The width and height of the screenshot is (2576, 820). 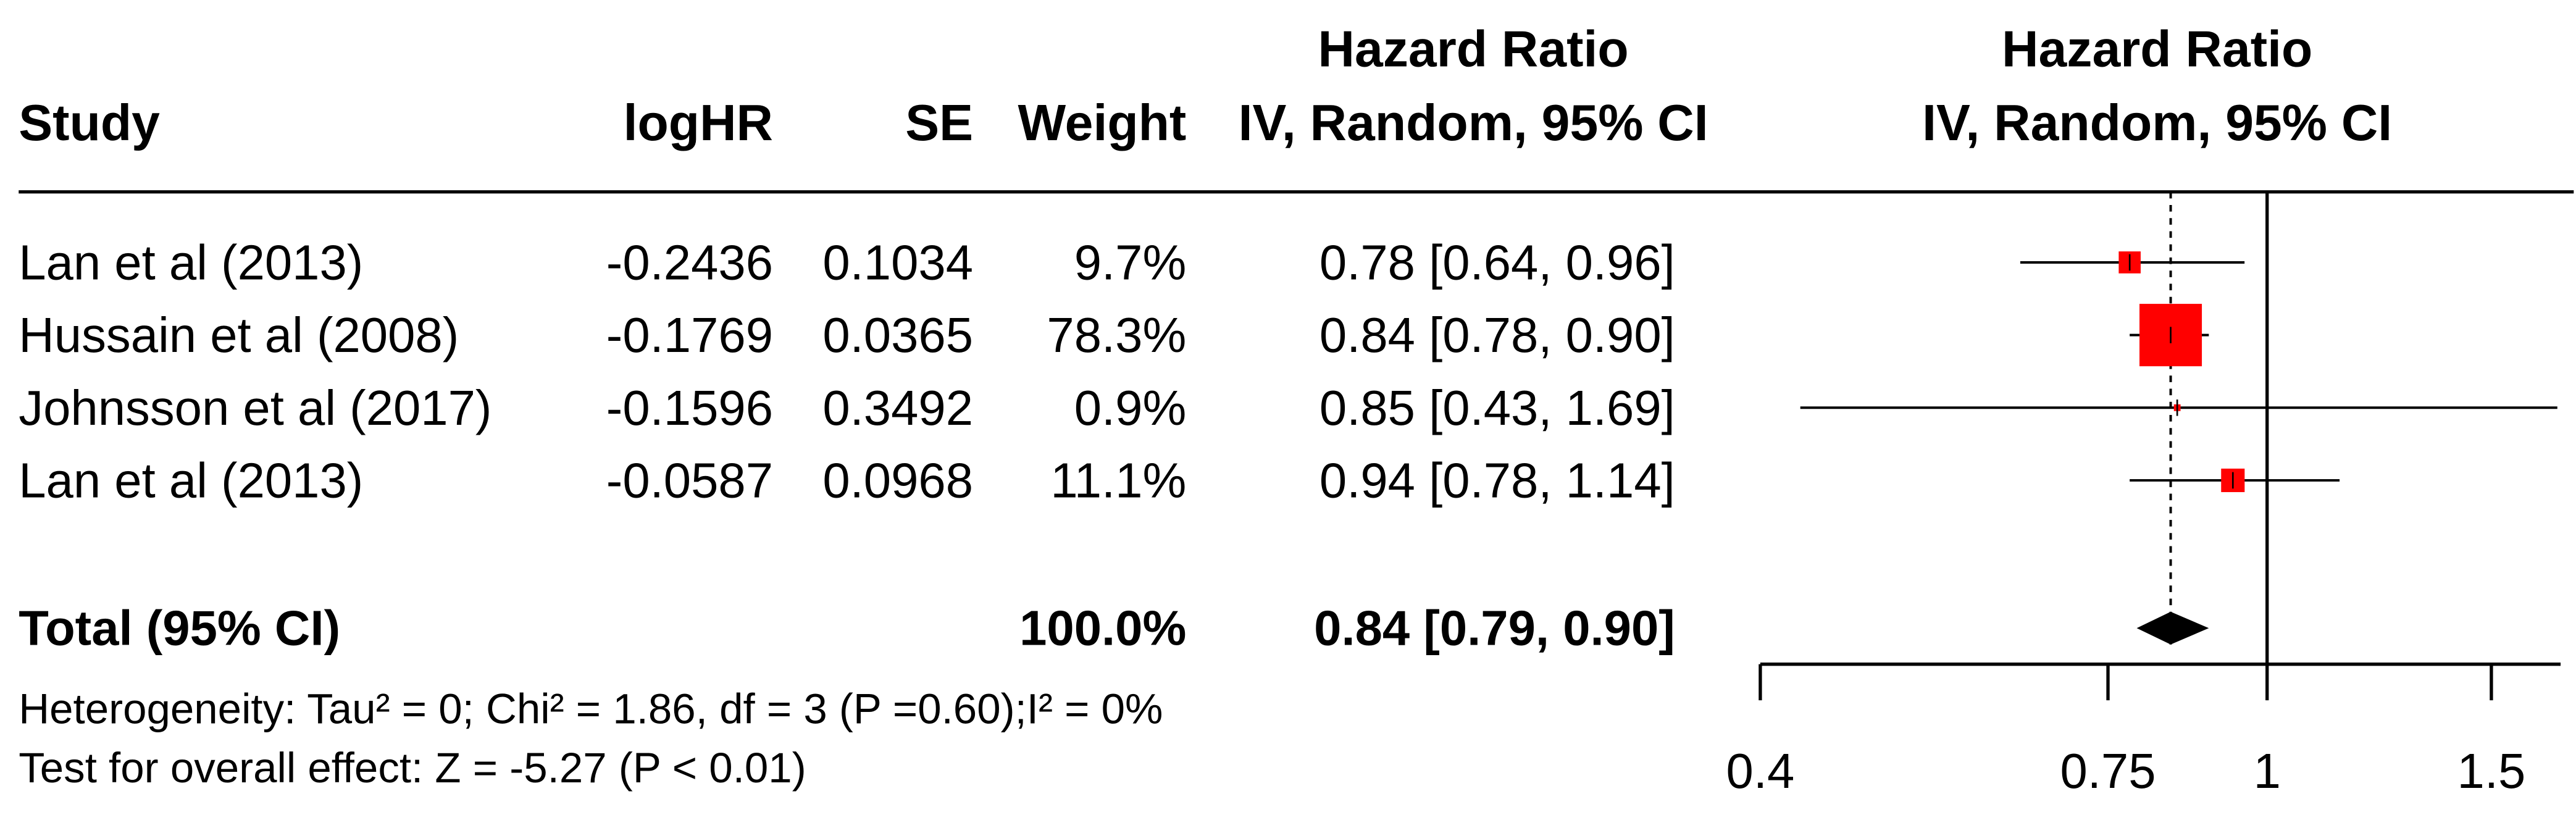 What do you see at coordinates (1473, 123) in the screenshot?
I see `table-effect-sub: IV, Random, 95% CI` at bounding box center [1473, 123].